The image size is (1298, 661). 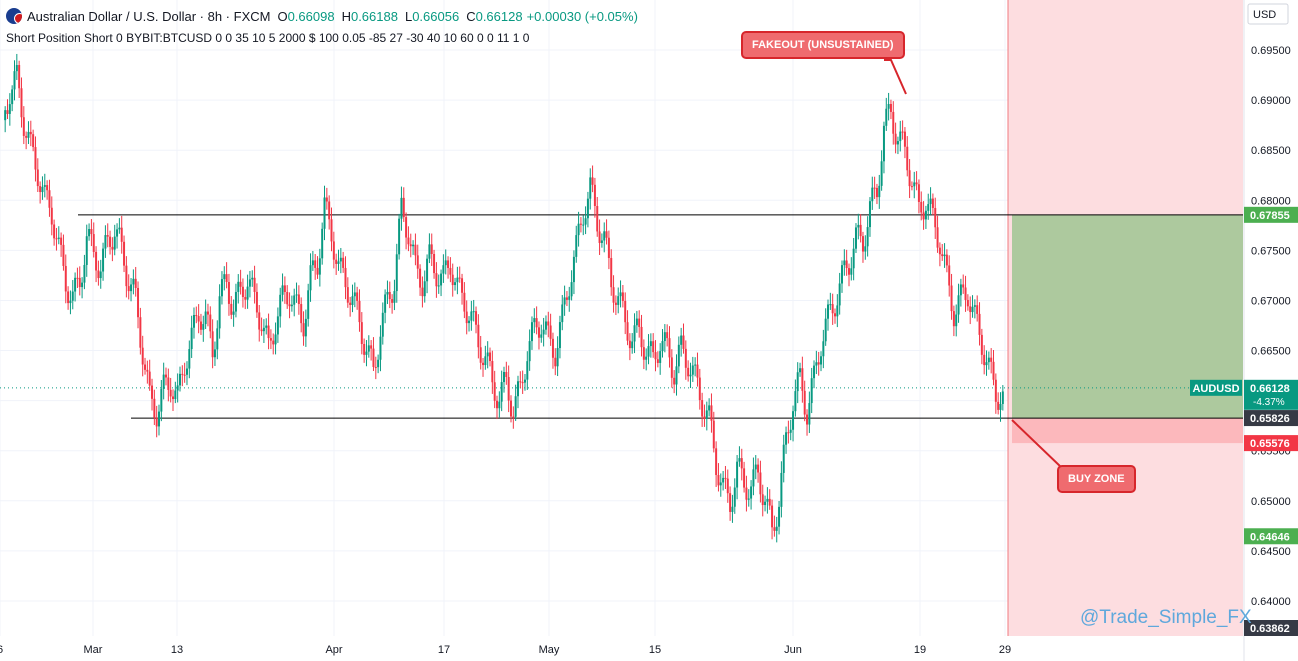 What do you see at coordinates (1270, 419) in the screenshot?
I see `entry-price-tag: 0.65826` at bounding box center [1270, 419].